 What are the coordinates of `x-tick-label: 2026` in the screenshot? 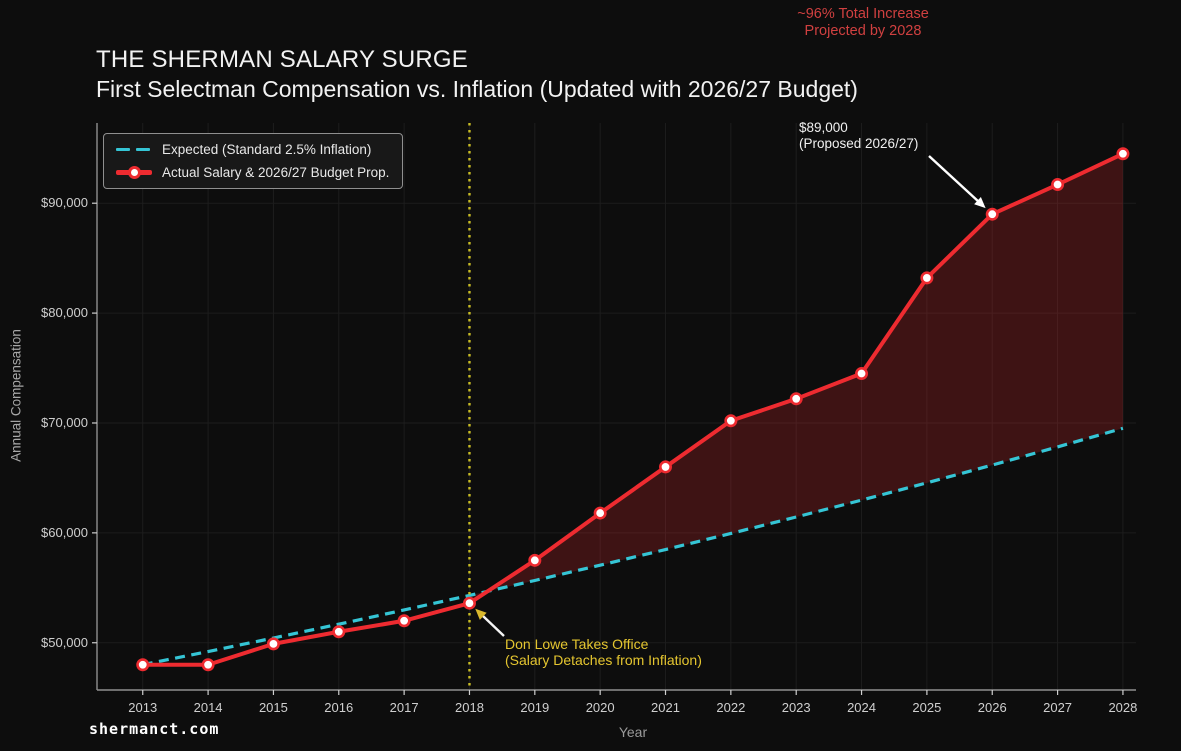 It's located at (992, 707).